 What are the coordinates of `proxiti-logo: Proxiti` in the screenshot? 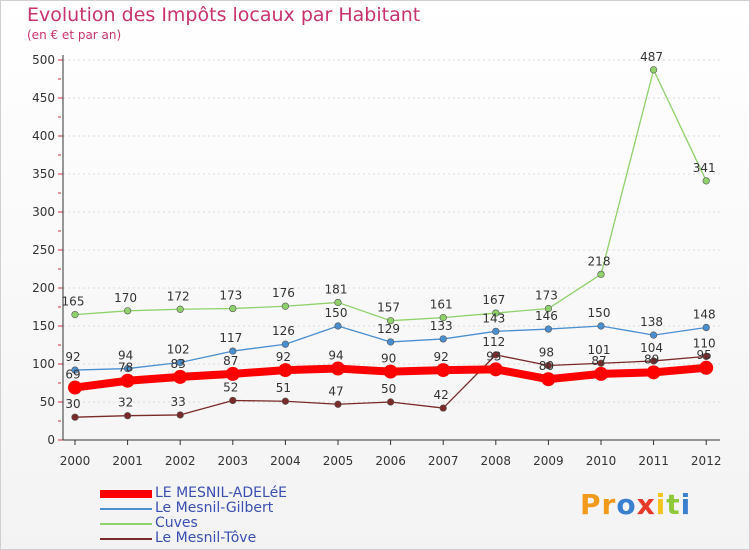 It's located at (635, 504).